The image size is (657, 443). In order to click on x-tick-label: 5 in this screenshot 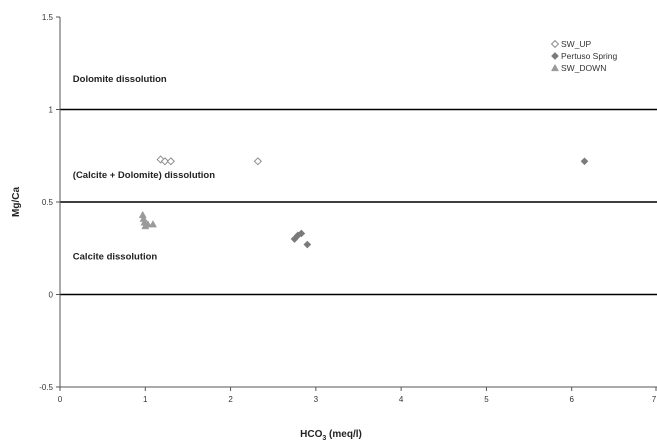, I will do `click(486, 399)`.